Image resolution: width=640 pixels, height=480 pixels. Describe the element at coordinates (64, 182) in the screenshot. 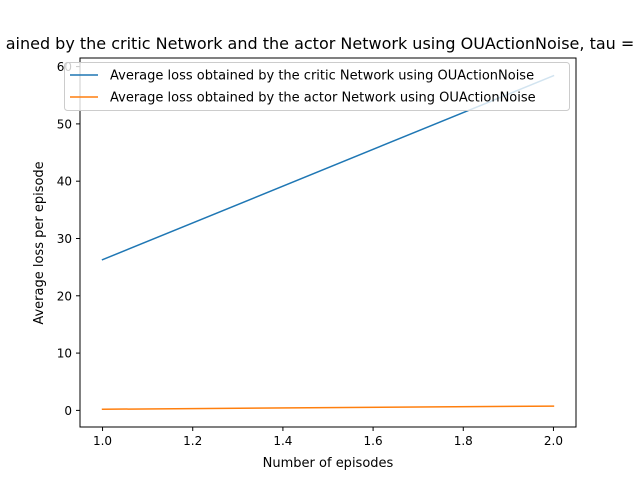

I see `y-tick-label: 40` at that location.